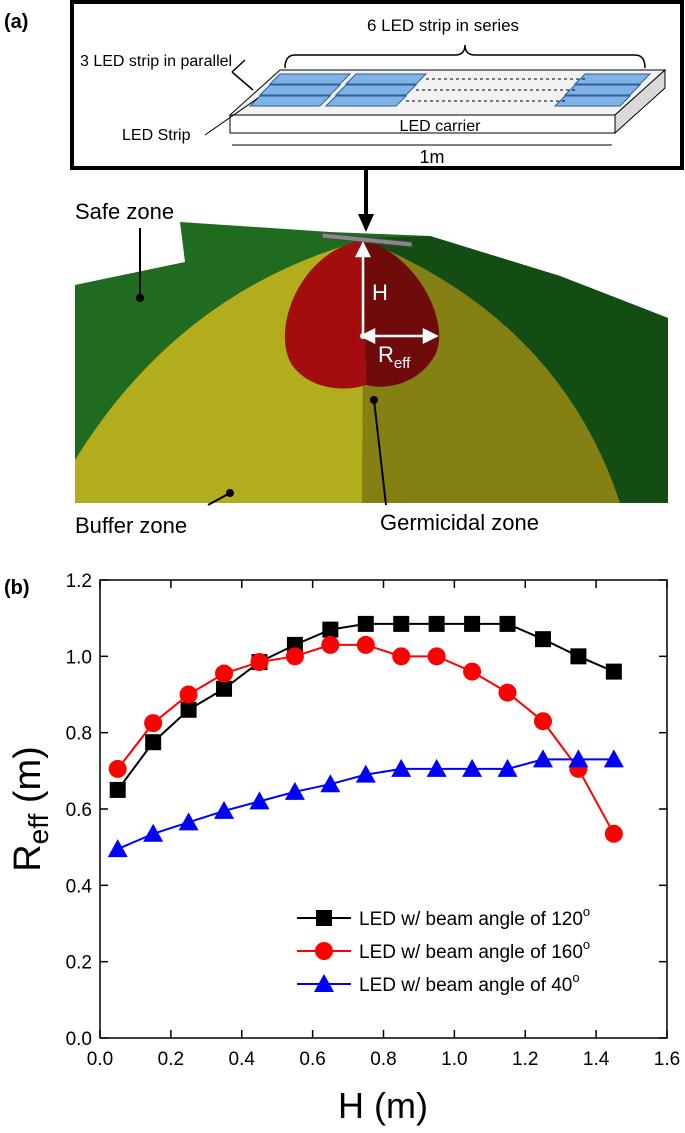  I want to click on legend-label-text: LED w/ beam angle of 40, so click(465, 985).